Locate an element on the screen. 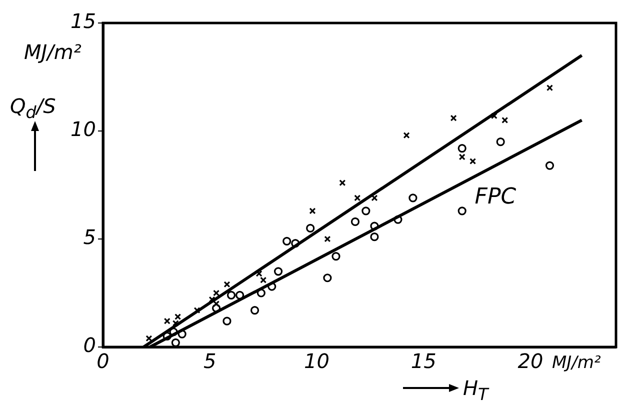 The image size is (627, 405). y-tick-label: 10 is located at coordinates (83, 129).